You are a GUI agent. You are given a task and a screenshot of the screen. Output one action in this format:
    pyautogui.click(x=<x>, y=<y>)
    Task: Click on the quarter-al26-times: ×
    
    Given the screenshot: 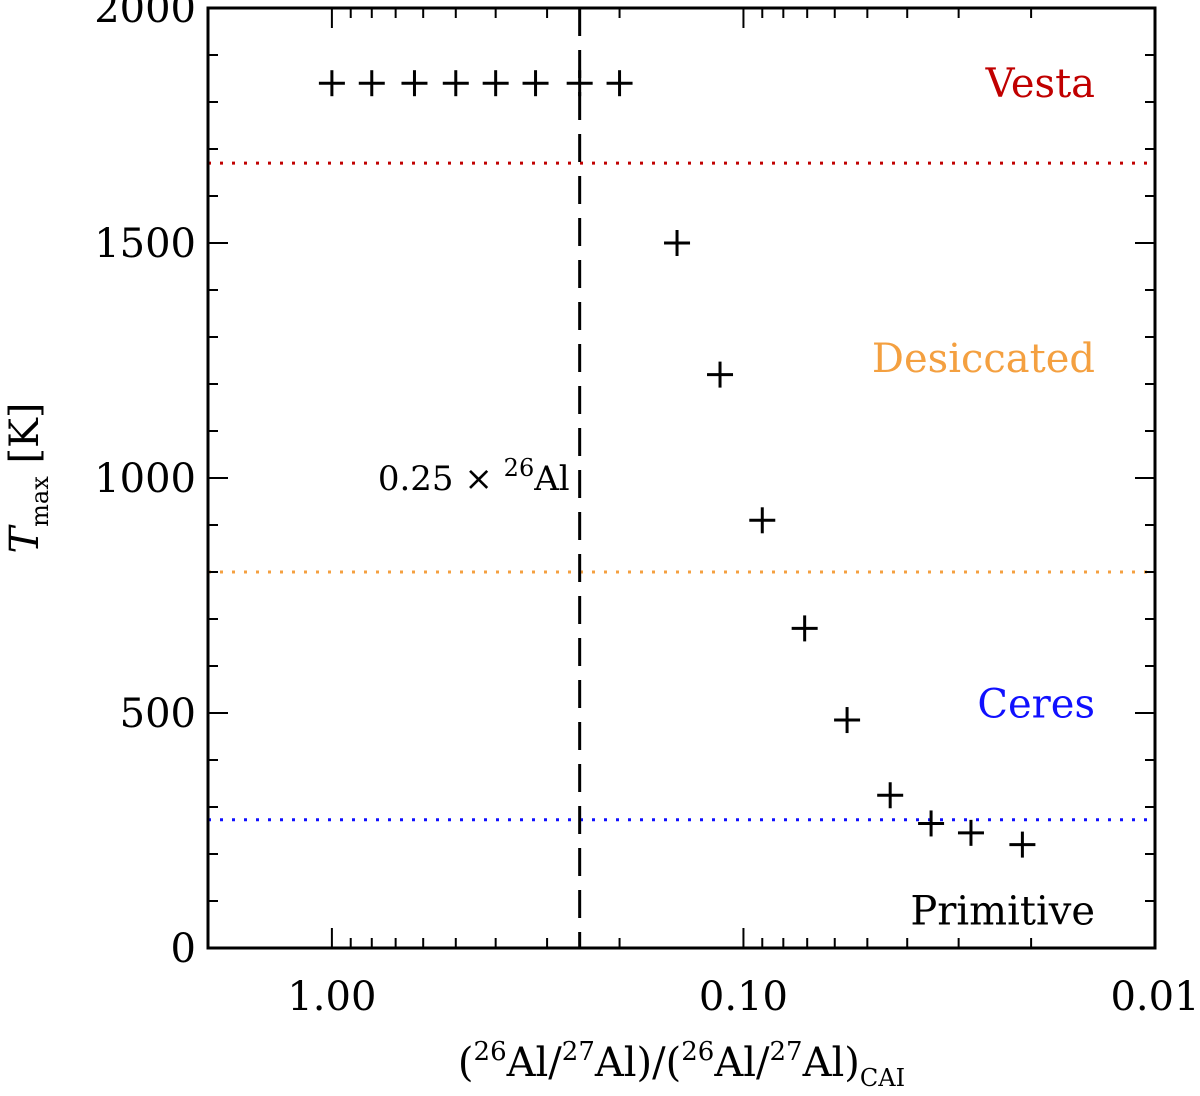 What is the action you would take?
    pyautogui.click(x=483, y=479)
    